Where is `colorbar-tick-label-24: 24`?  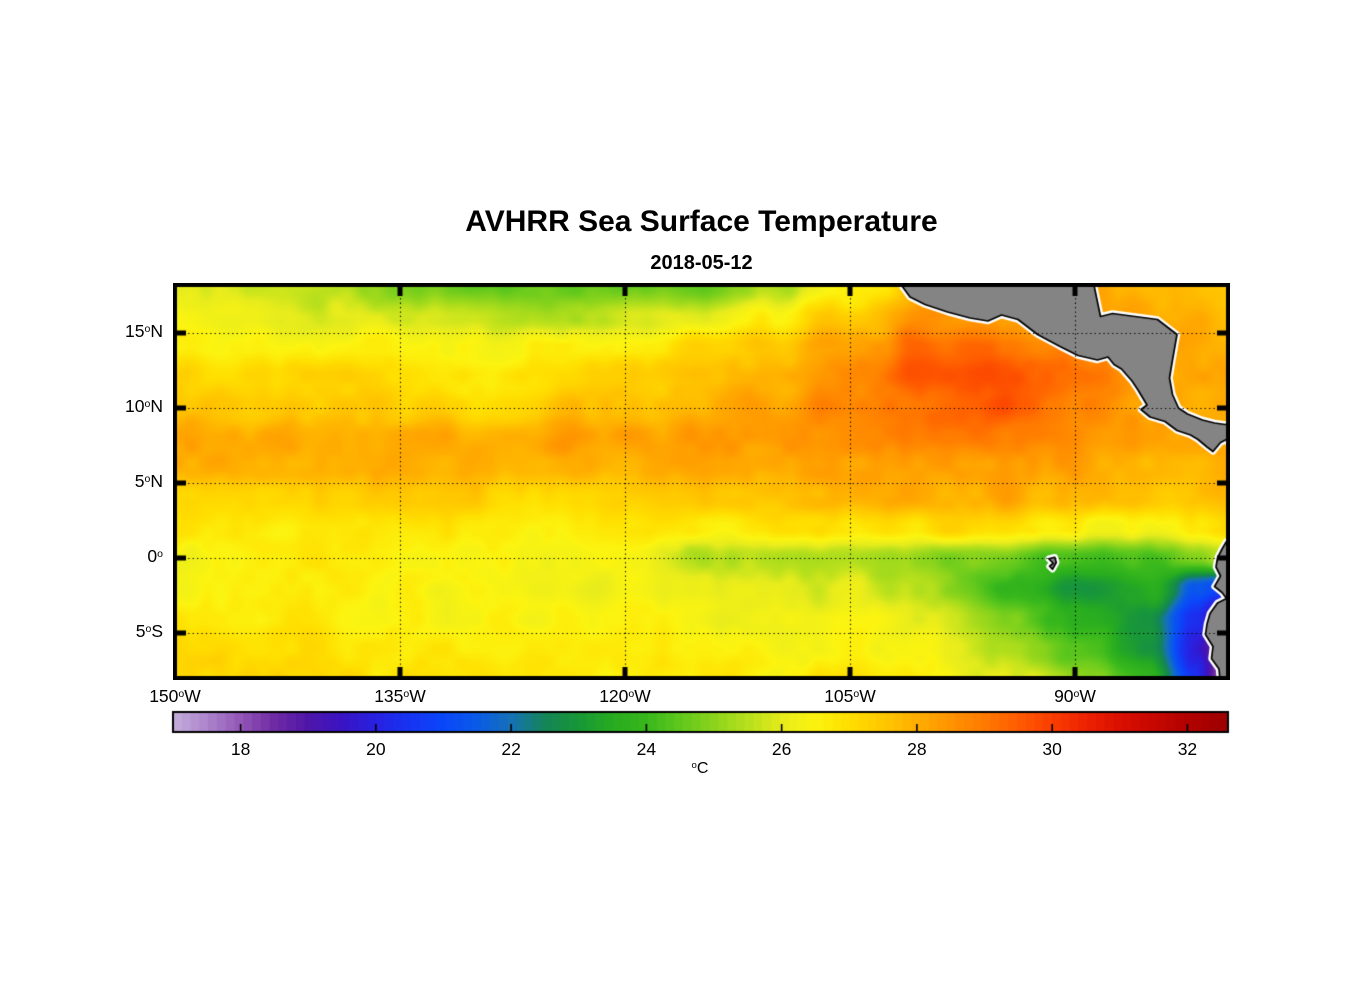
colorbar-tick-label-24: 24 is located at coordinates (646, 749).